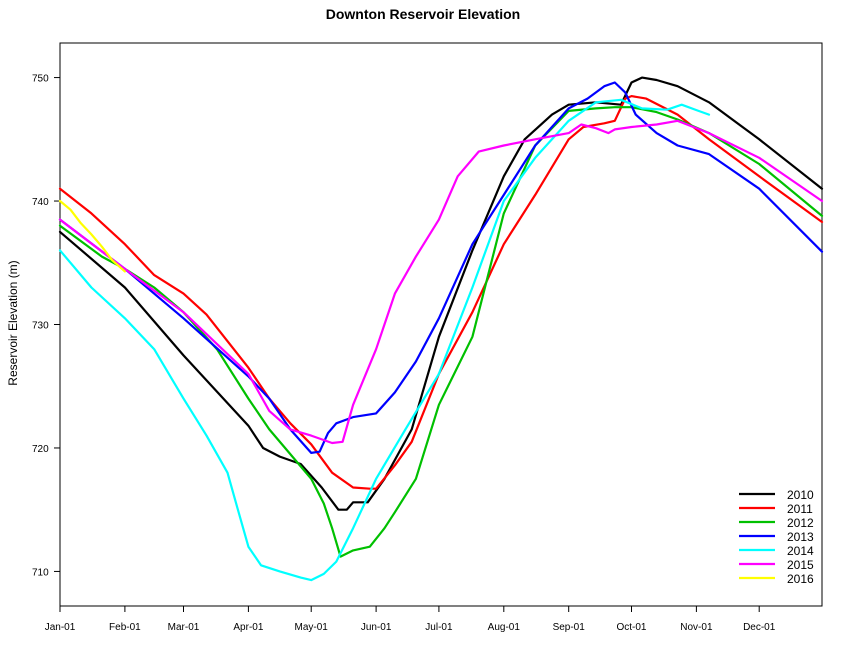 The image size is (847, 654). I want to click on x-tick-label: Mar-01, so click(184, 627).